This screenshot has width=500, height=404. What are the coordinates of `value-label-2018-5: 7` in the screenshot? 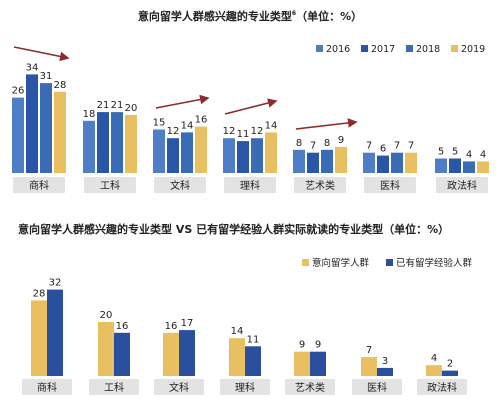 It's located at (397, 146).